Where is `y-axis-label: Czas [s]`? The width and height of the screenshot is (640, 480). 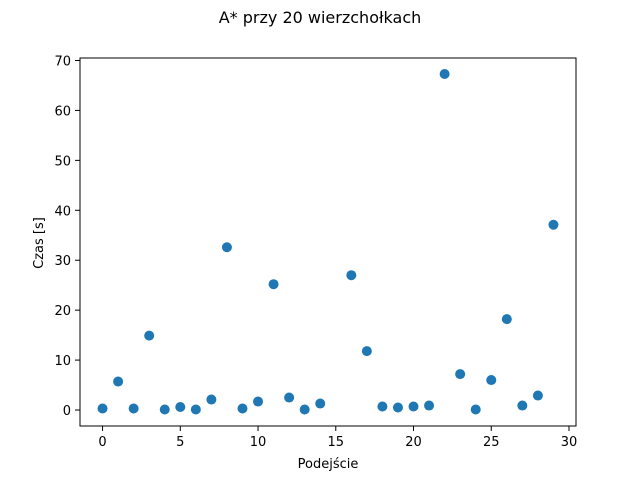 y-axis-label: Czas [s] is located at coordinates (39, 243).